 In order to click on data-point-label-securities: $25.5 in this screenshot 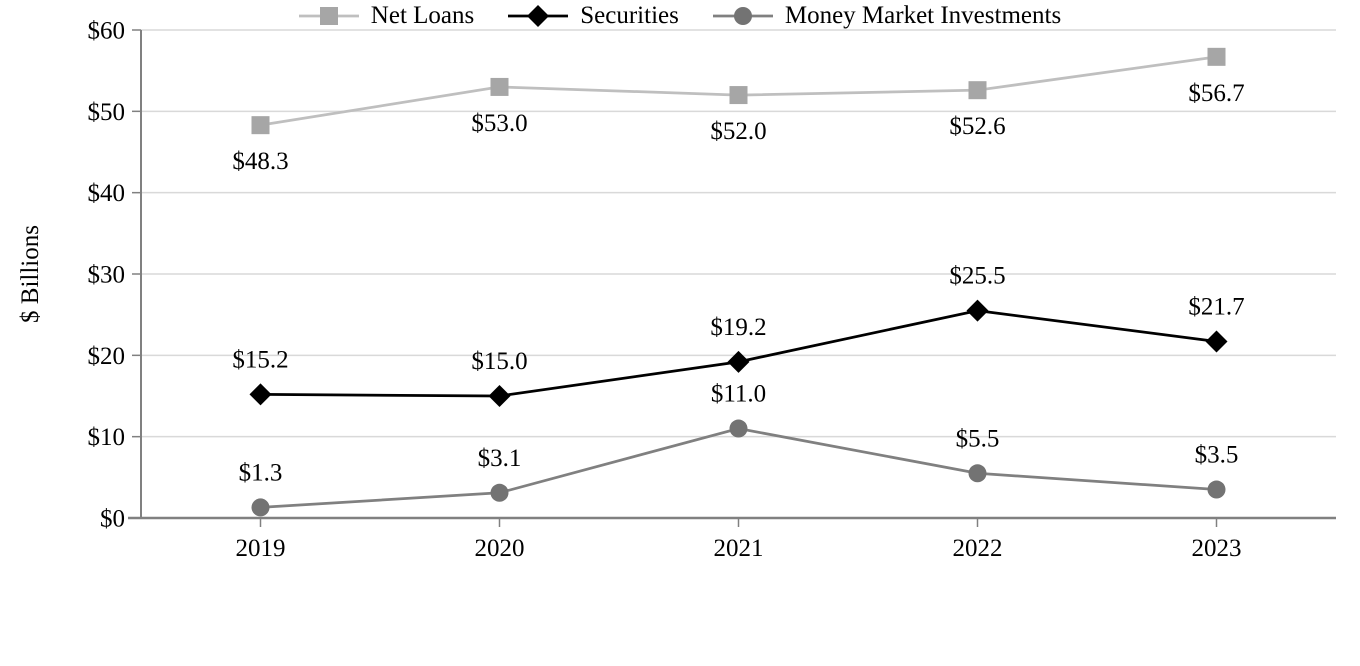, I will do `click(977, 276)`.